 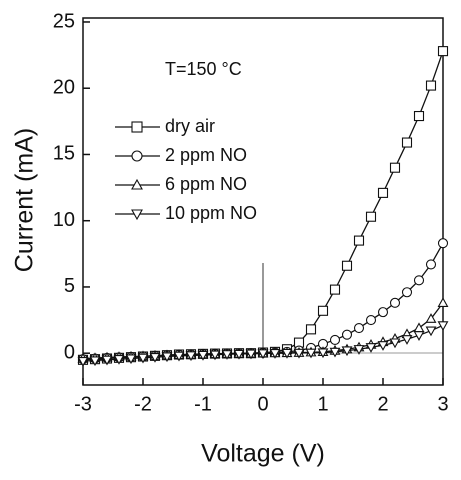 What do you see at coordinates (64, 21) in the screenshot?
I see `y-tick-label: 25` at bounding box center [64, 21].